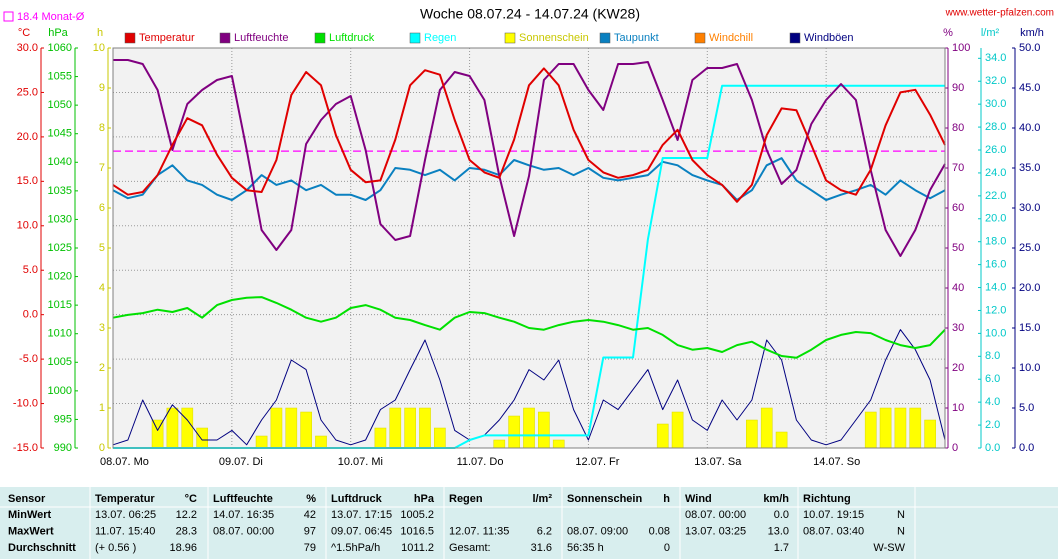 This screenshot has height=559, width=1058. Describe the element at coordinates (667, 548) in the screenshot. I see `table-value: 0` at that location.